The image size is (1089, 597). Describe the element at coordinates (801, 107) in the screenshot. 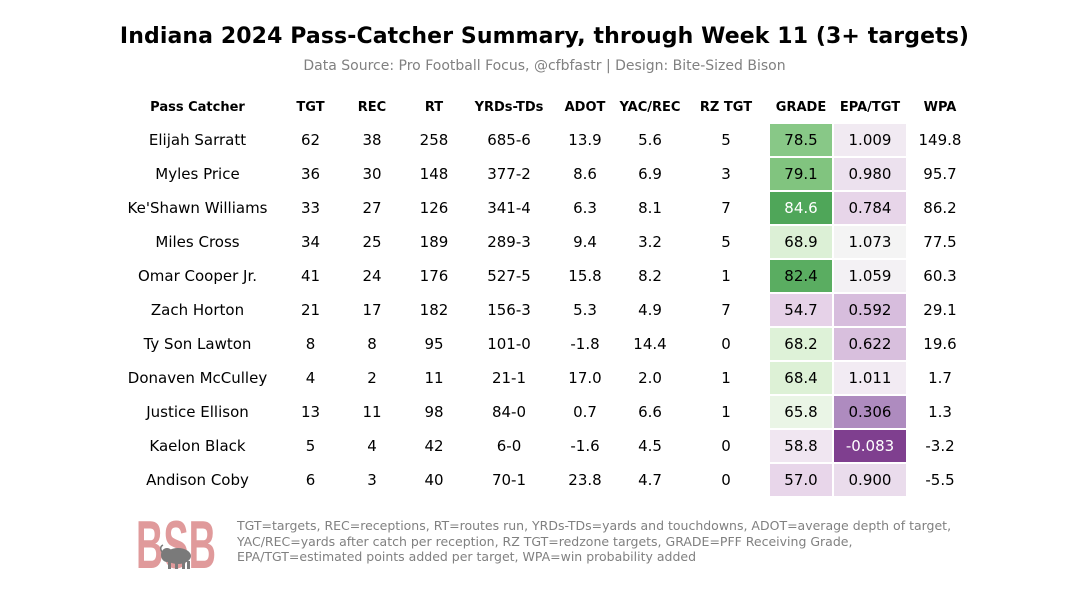

I see `column-header: GRADE` at that location.